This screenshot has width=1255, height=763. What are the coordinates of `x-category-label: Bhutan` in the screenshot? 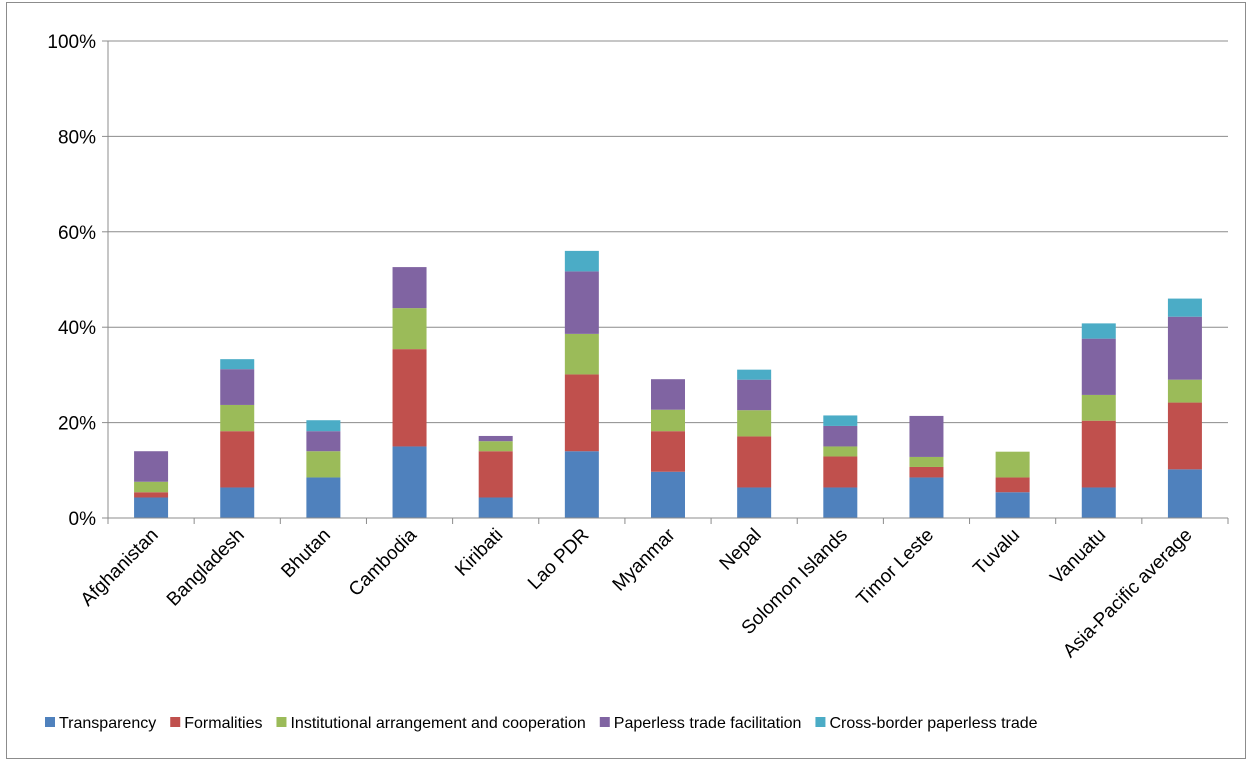 It's located at (305, 553).